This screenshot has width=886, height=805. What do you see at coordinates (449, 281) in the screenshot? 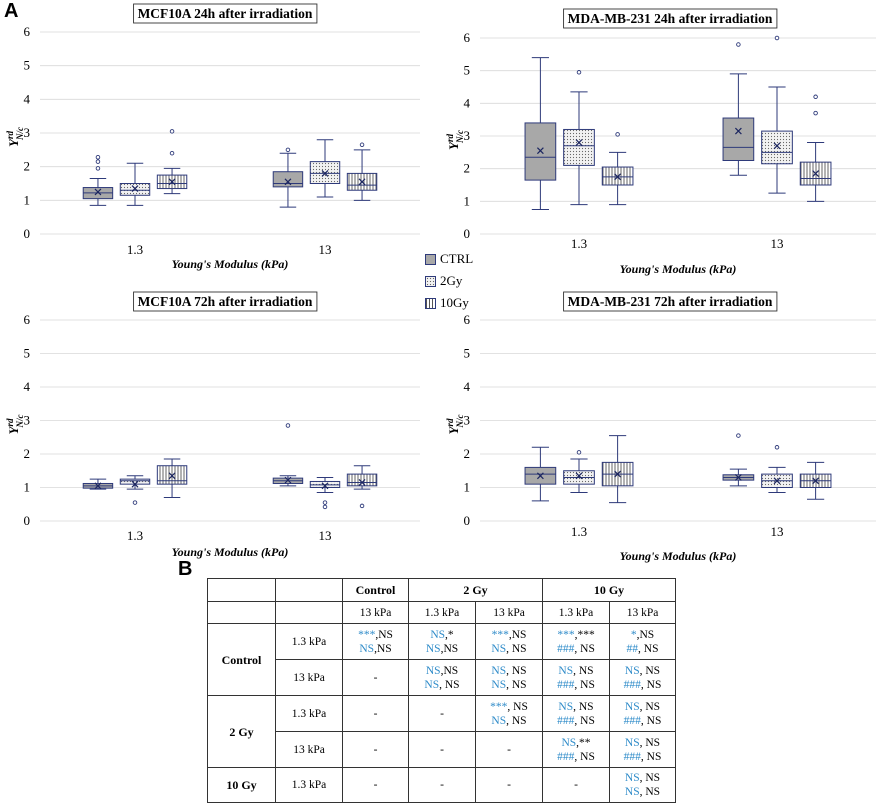
I see `legend-item-2gy: 2Gy` at bounding box center [449, 281].